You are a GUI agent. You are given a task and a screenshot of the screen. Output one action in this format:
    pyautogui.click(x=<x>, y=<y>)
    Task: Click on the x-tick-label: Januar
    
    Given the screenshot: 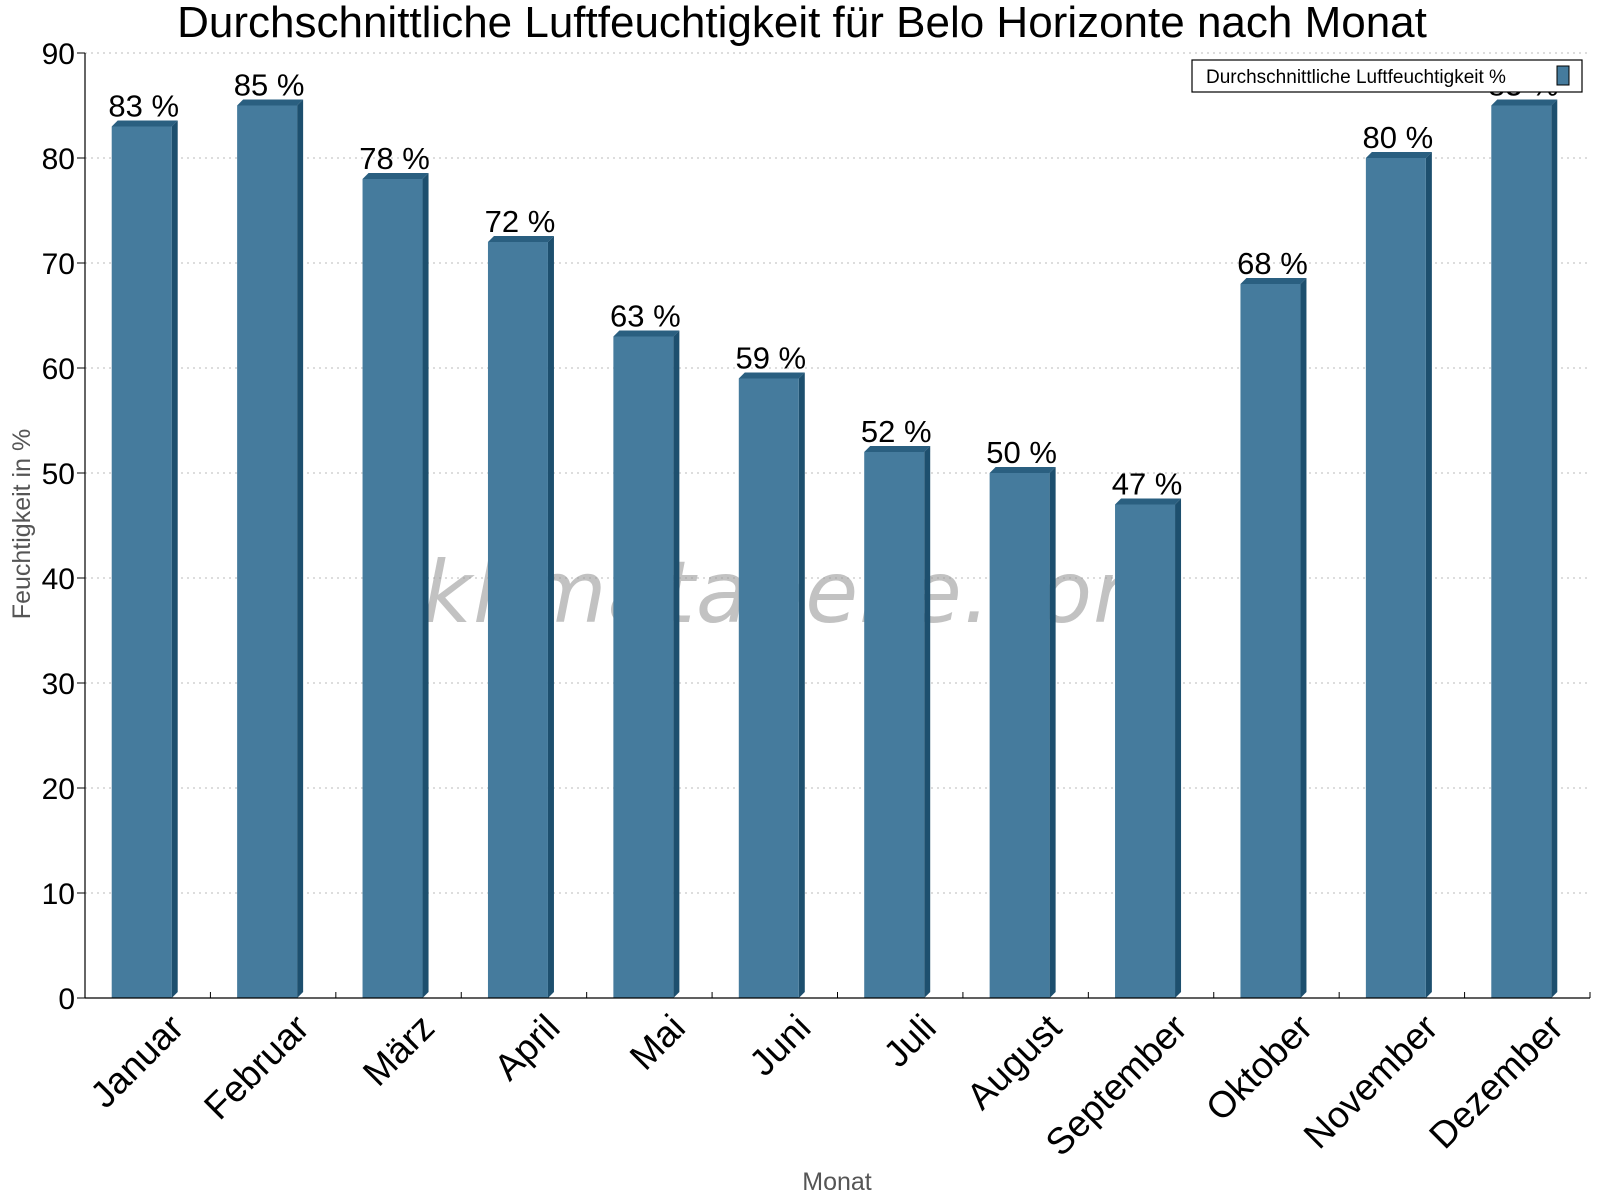 What is the action you would take?
    pyautogui.click(x=136, y=1061)
    